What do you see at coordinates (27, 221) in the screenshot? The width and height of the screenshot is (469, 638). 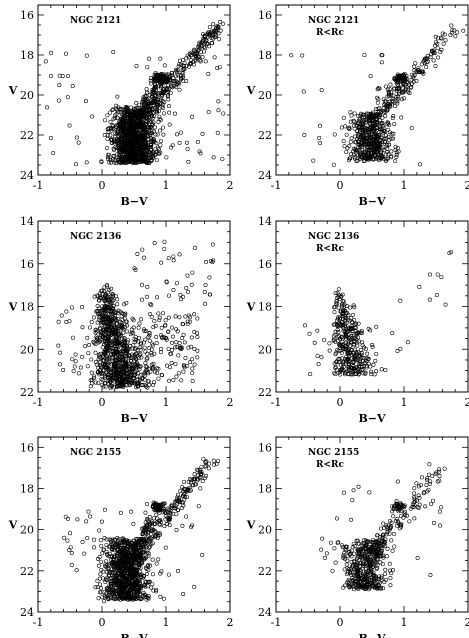 I see `y-tick-label: 14` at bounding box center [27, 221].